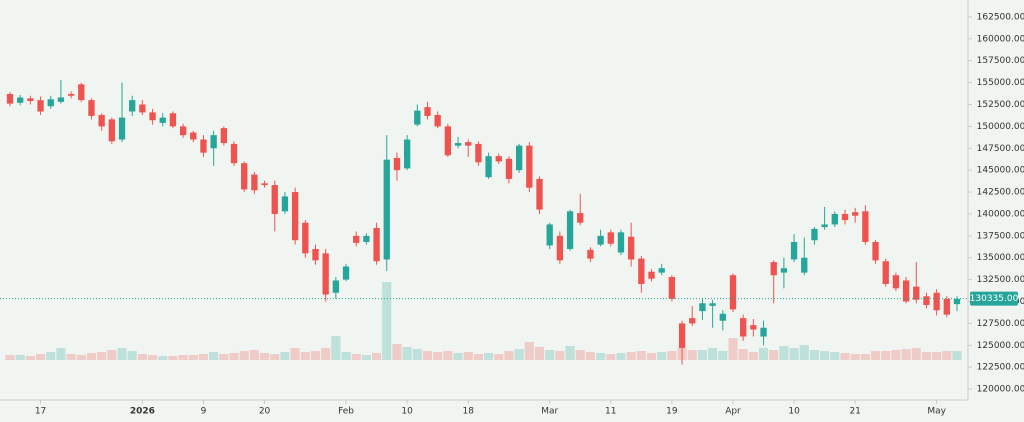 This screenshot has height=422, width=1024. Describe the element at coordinates (994, 299) in the screenshot. I see `last-price-label: 130335.00` at that location.